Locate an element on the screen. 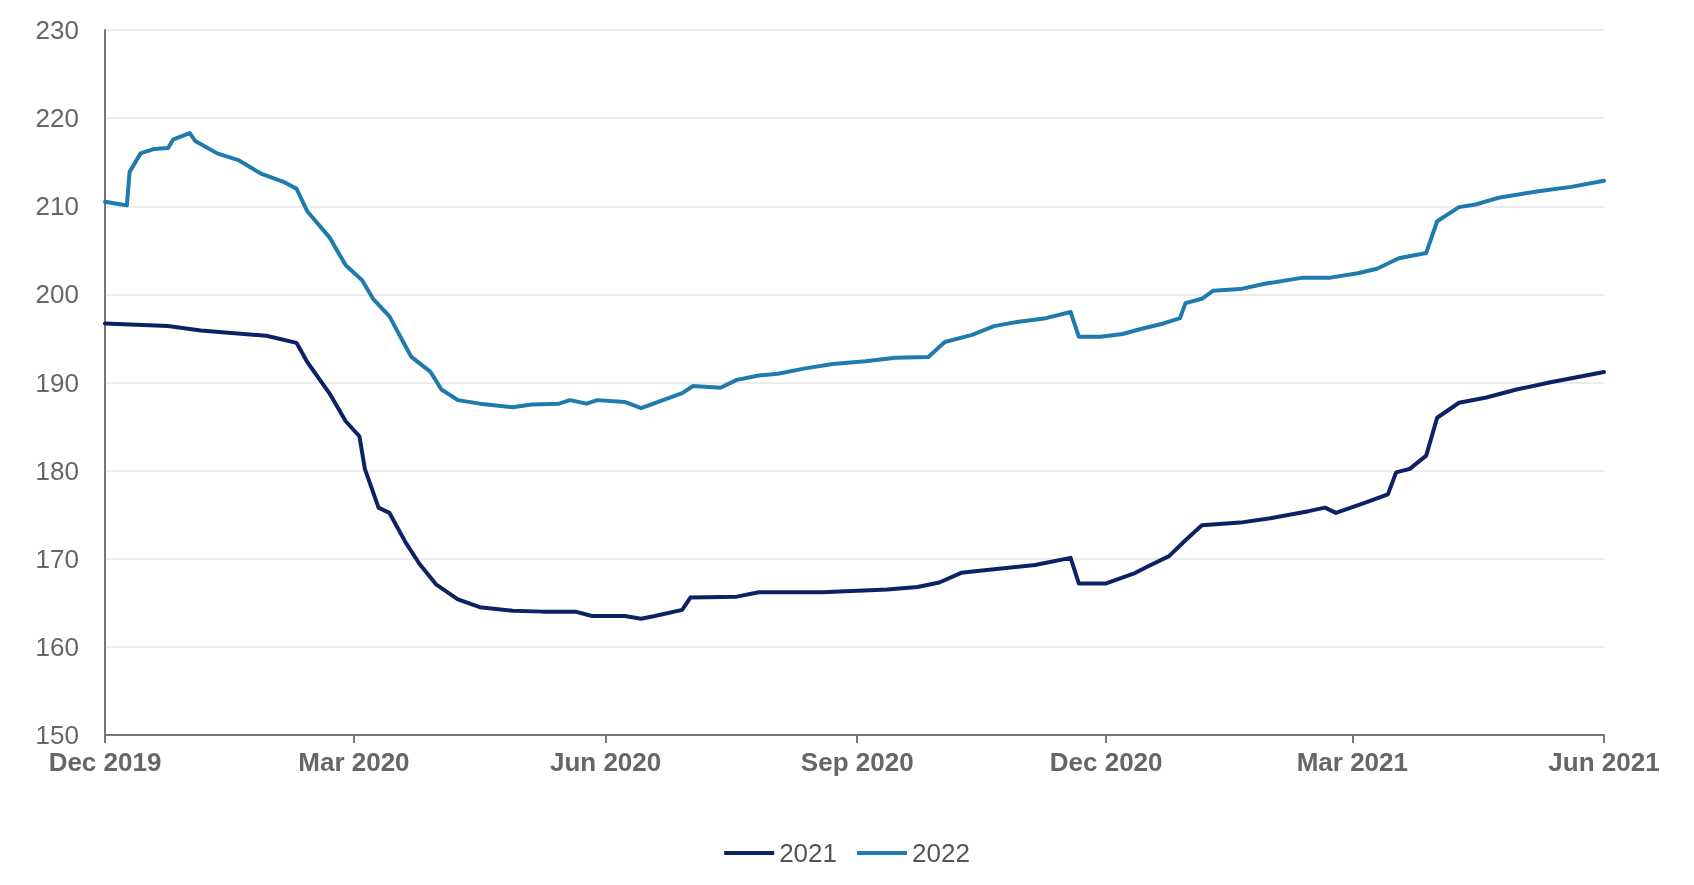 This screenshot has height=885, width=1694. y-tick-label: 190 is located at coordinates (57, 382).